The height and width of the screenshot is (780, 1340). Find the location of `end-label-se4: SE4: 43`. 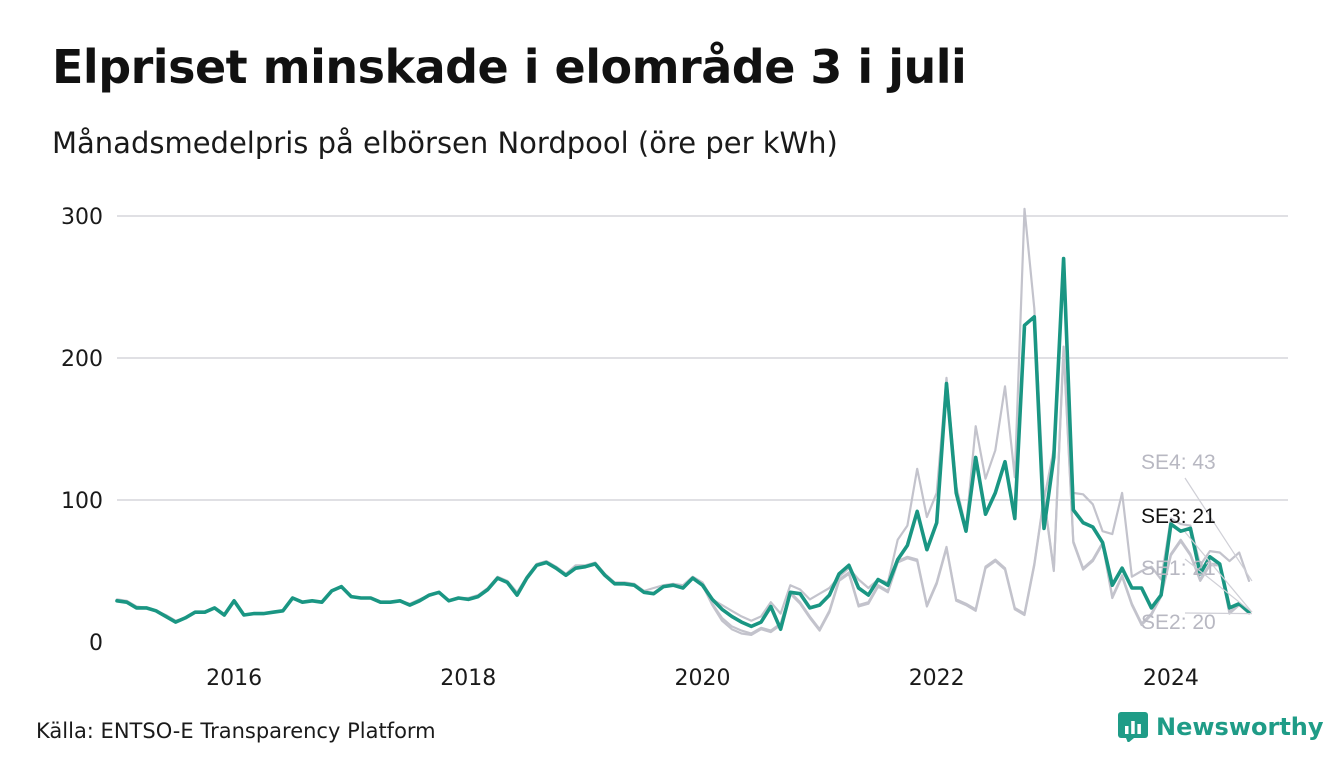

end-label-se4: SE4: 43 is located at coordinates (1178, 462).